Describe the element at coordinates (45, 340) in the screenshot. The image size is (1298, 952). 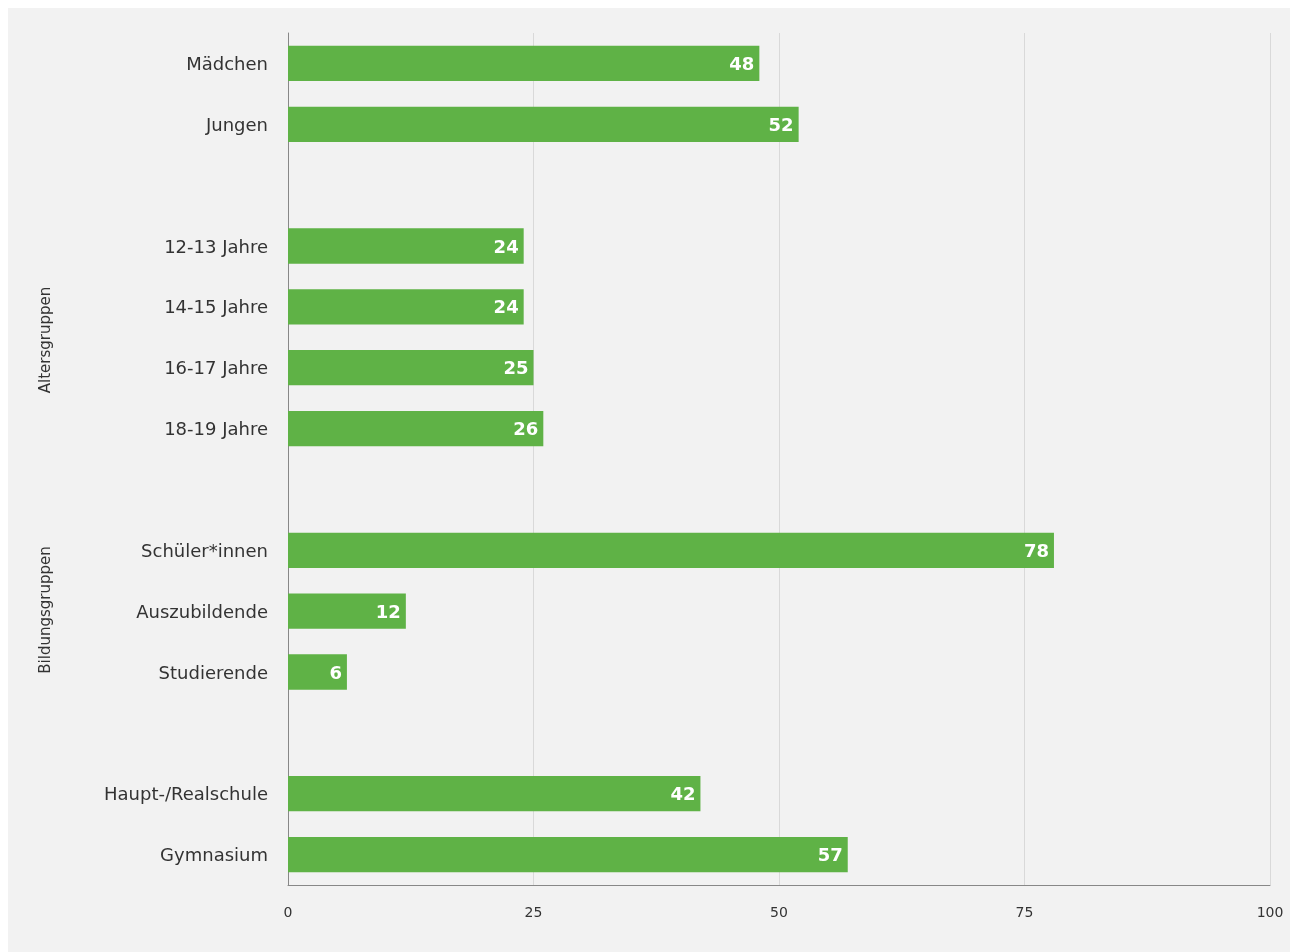
I see `text: Altersgruppen` at that location.